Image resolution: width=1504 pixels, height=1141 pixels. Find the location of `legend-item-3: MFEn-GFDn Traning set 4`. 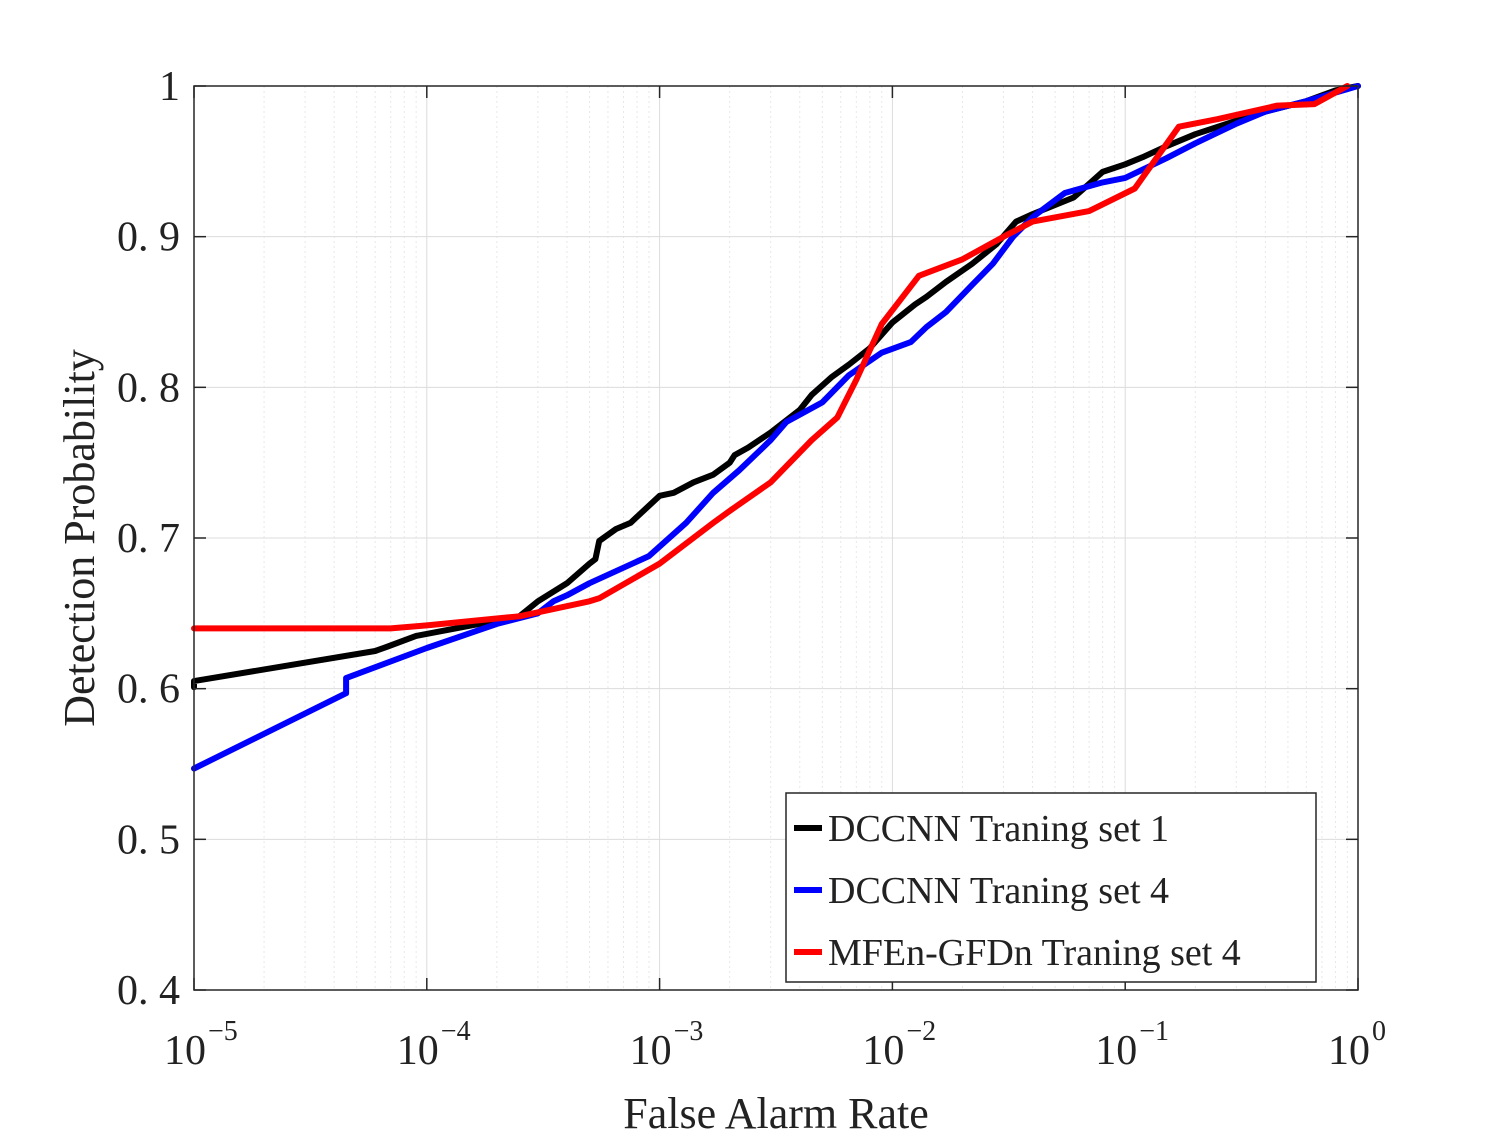

legend-item-3: MFEn-GFDn Traning set 4 is located at coordinates (1017, 953).